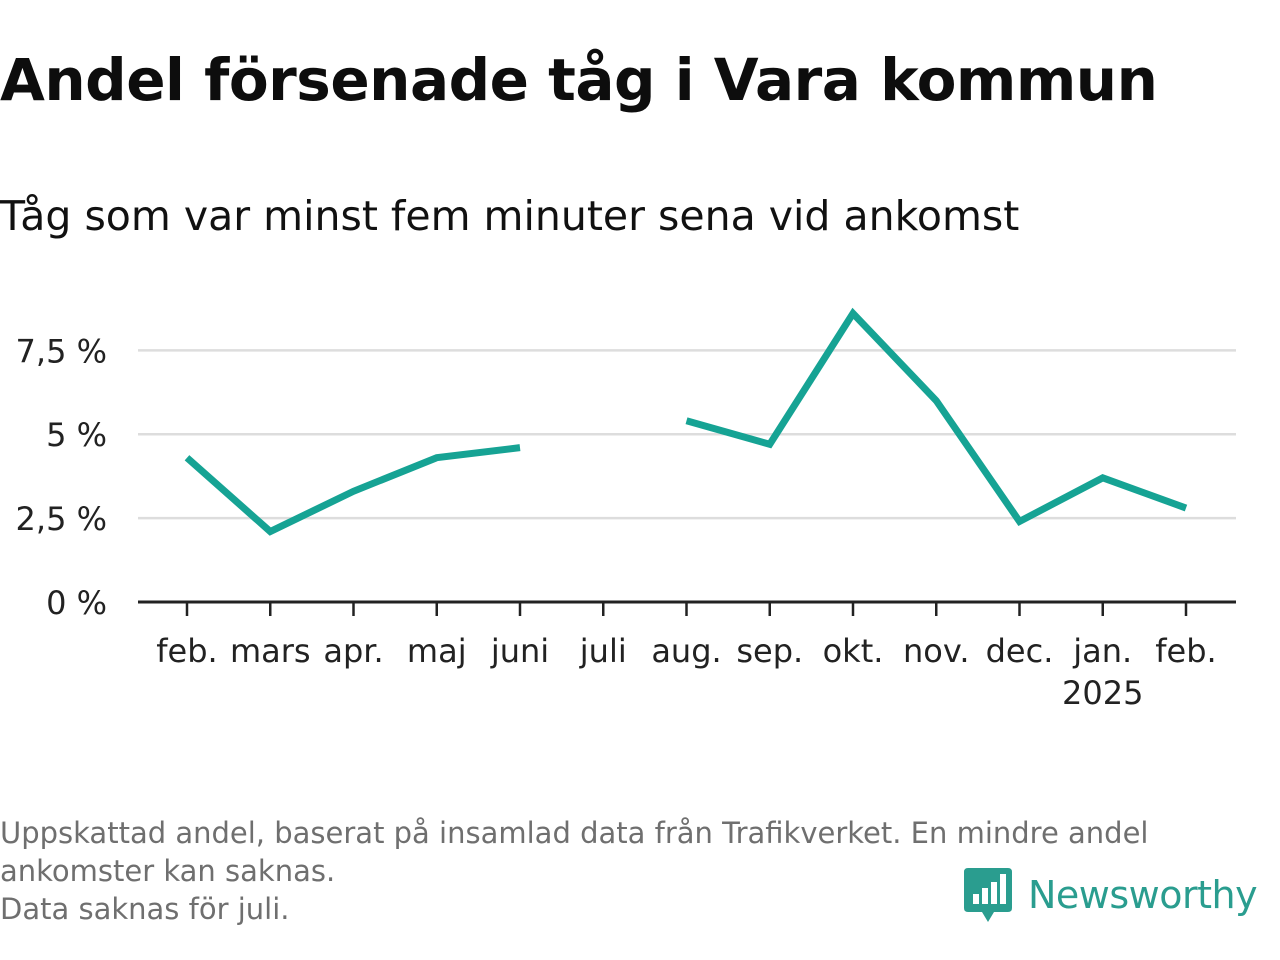 This screenshot has width=1280, height=960. What do you see at coordinates (1020, 651) in the screenshot?
I see `x-tick-label: dec.` at bounding box center [1020, 651].